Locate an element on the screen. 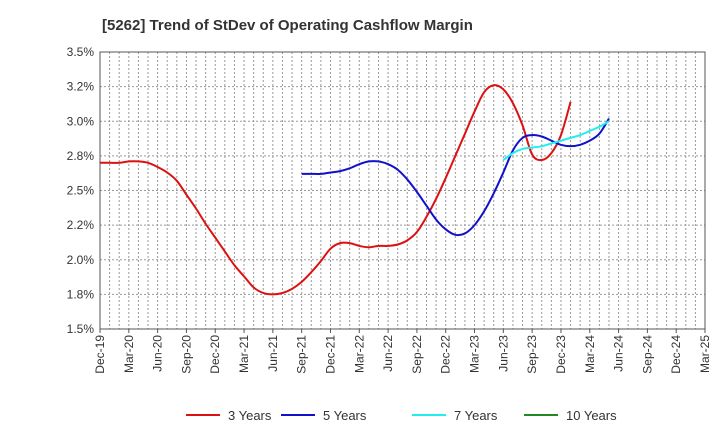 The width and height of the screenshot is (720, 440). x-tick-label: Mar-25 is located at coordinates (705, 354).